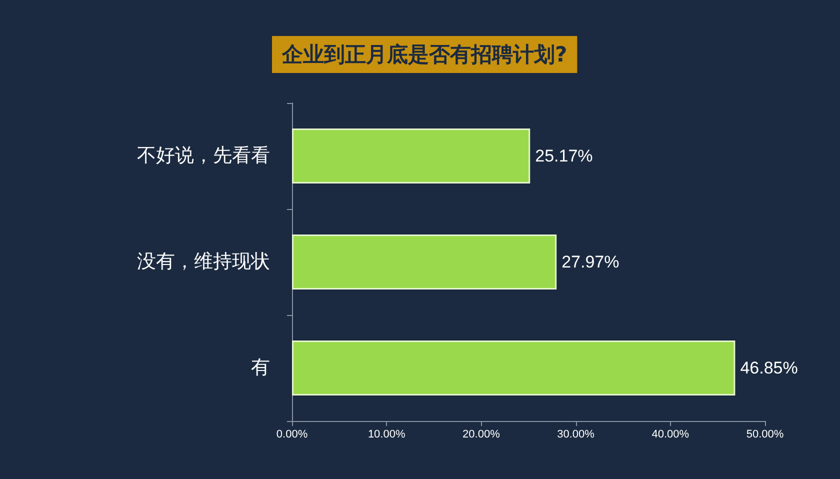 The height and width of the screenshot is (479, 840). What do you see at coordinates (203, 156) in the screenshot?
I see `y-tick-label: 不好说，先看看` at bounding box center [203, 156].